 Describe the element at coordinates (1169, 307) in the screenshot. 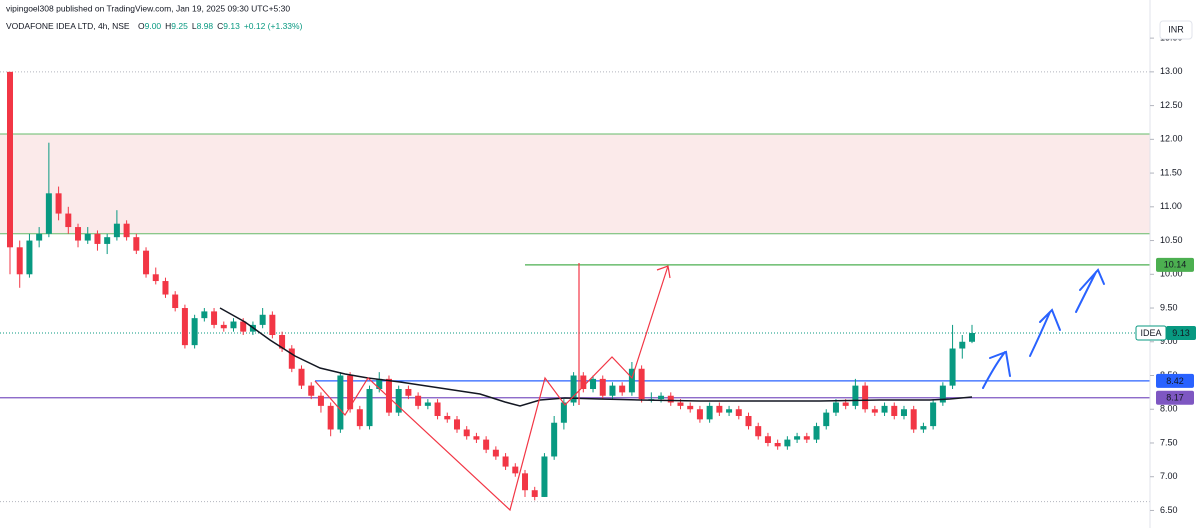

I see `y-tick-label: 9.50` at that location.